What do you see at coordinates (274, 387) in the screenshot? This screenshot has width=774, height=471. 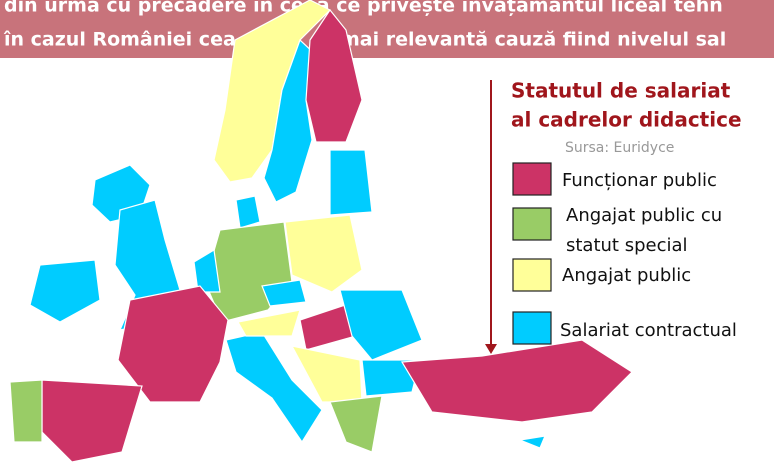 I see `italy` at bounding box center [274, 387].